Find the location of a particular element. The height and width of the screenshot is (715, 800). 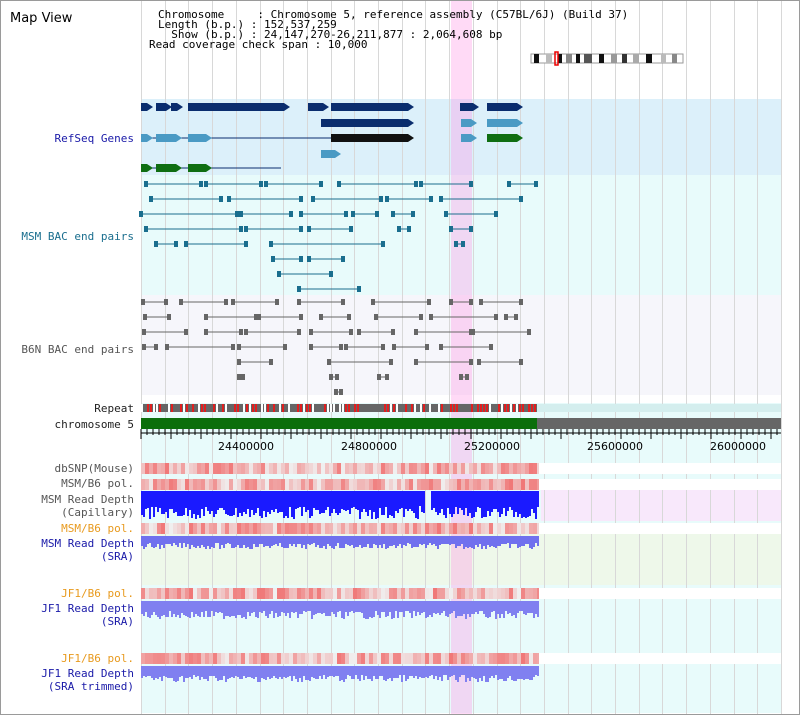

repeat-gap is located at coordinates (517, 408).